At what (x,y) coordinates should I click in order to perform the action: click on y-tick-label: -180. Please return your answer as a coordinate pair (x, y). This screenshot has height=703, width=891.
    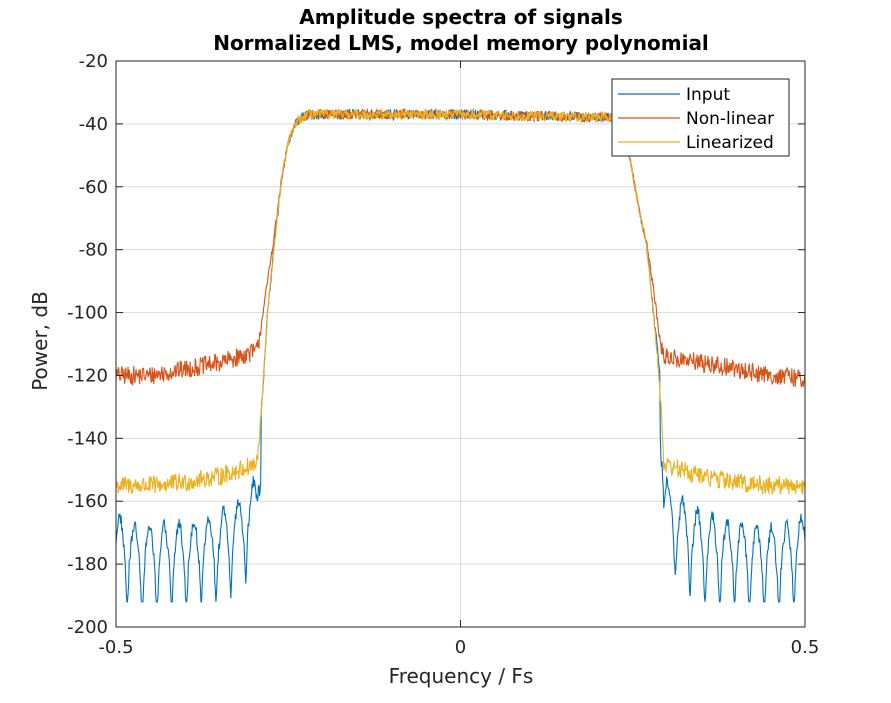
    Looking at the image, I should click on (87, 564).